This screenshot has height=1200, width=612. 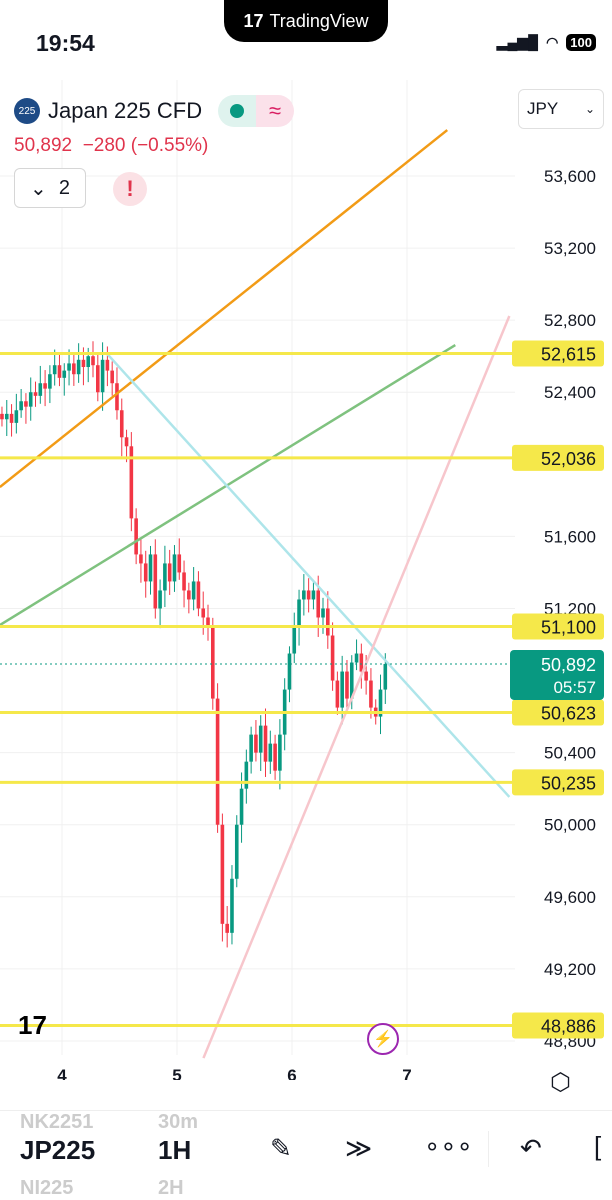 I want to click on delayed-data-icon: ≈, so click(x=275, y=111).